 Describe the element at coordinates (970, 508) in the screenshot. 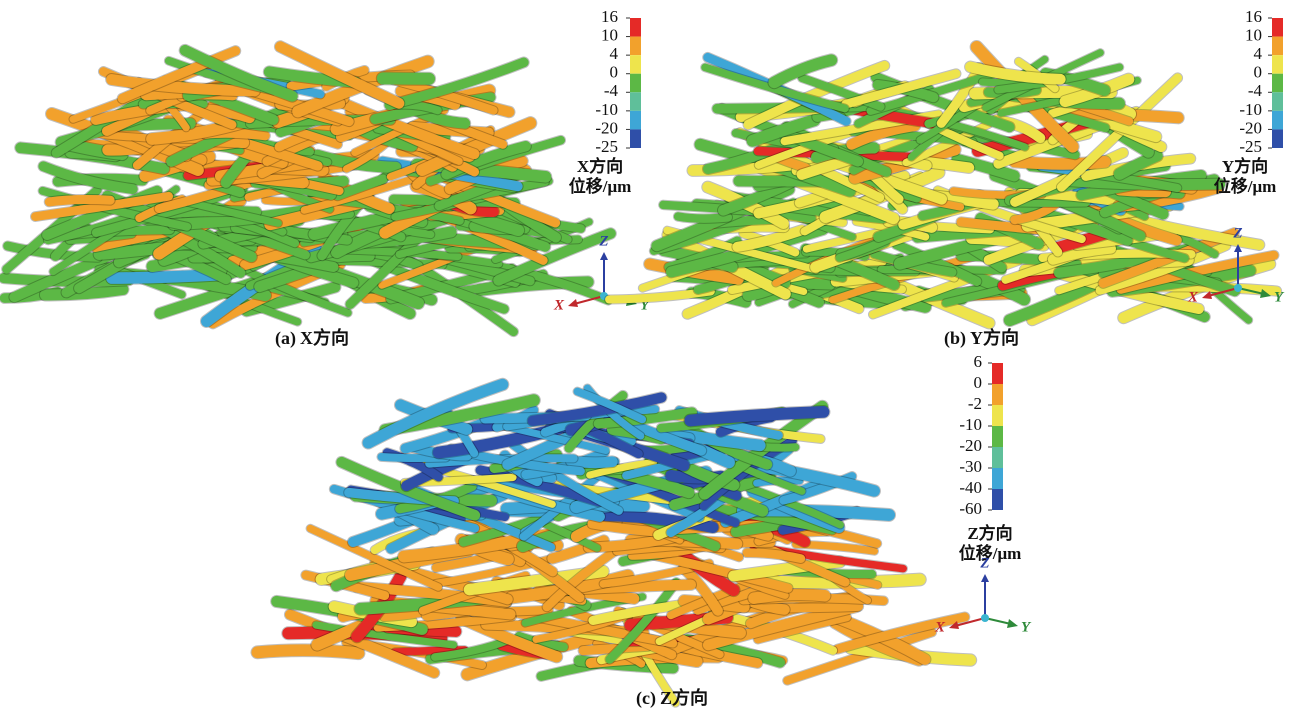

I see `colorbar-tick-label: -60` at that location.